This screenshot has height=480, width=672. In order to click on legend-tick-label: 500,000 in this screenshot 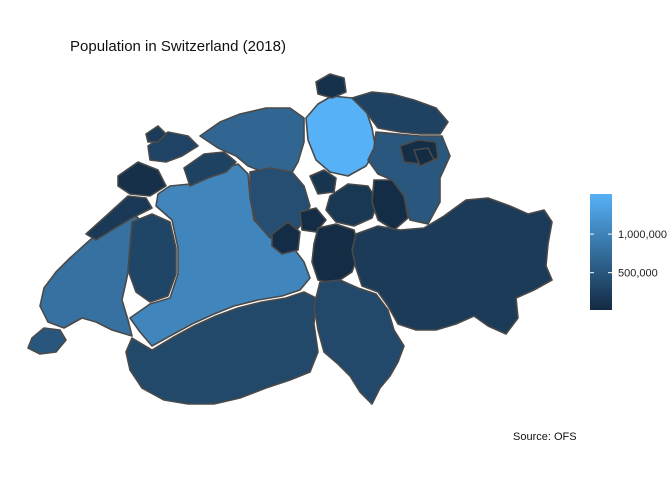, I will do `click(638, 274)`.